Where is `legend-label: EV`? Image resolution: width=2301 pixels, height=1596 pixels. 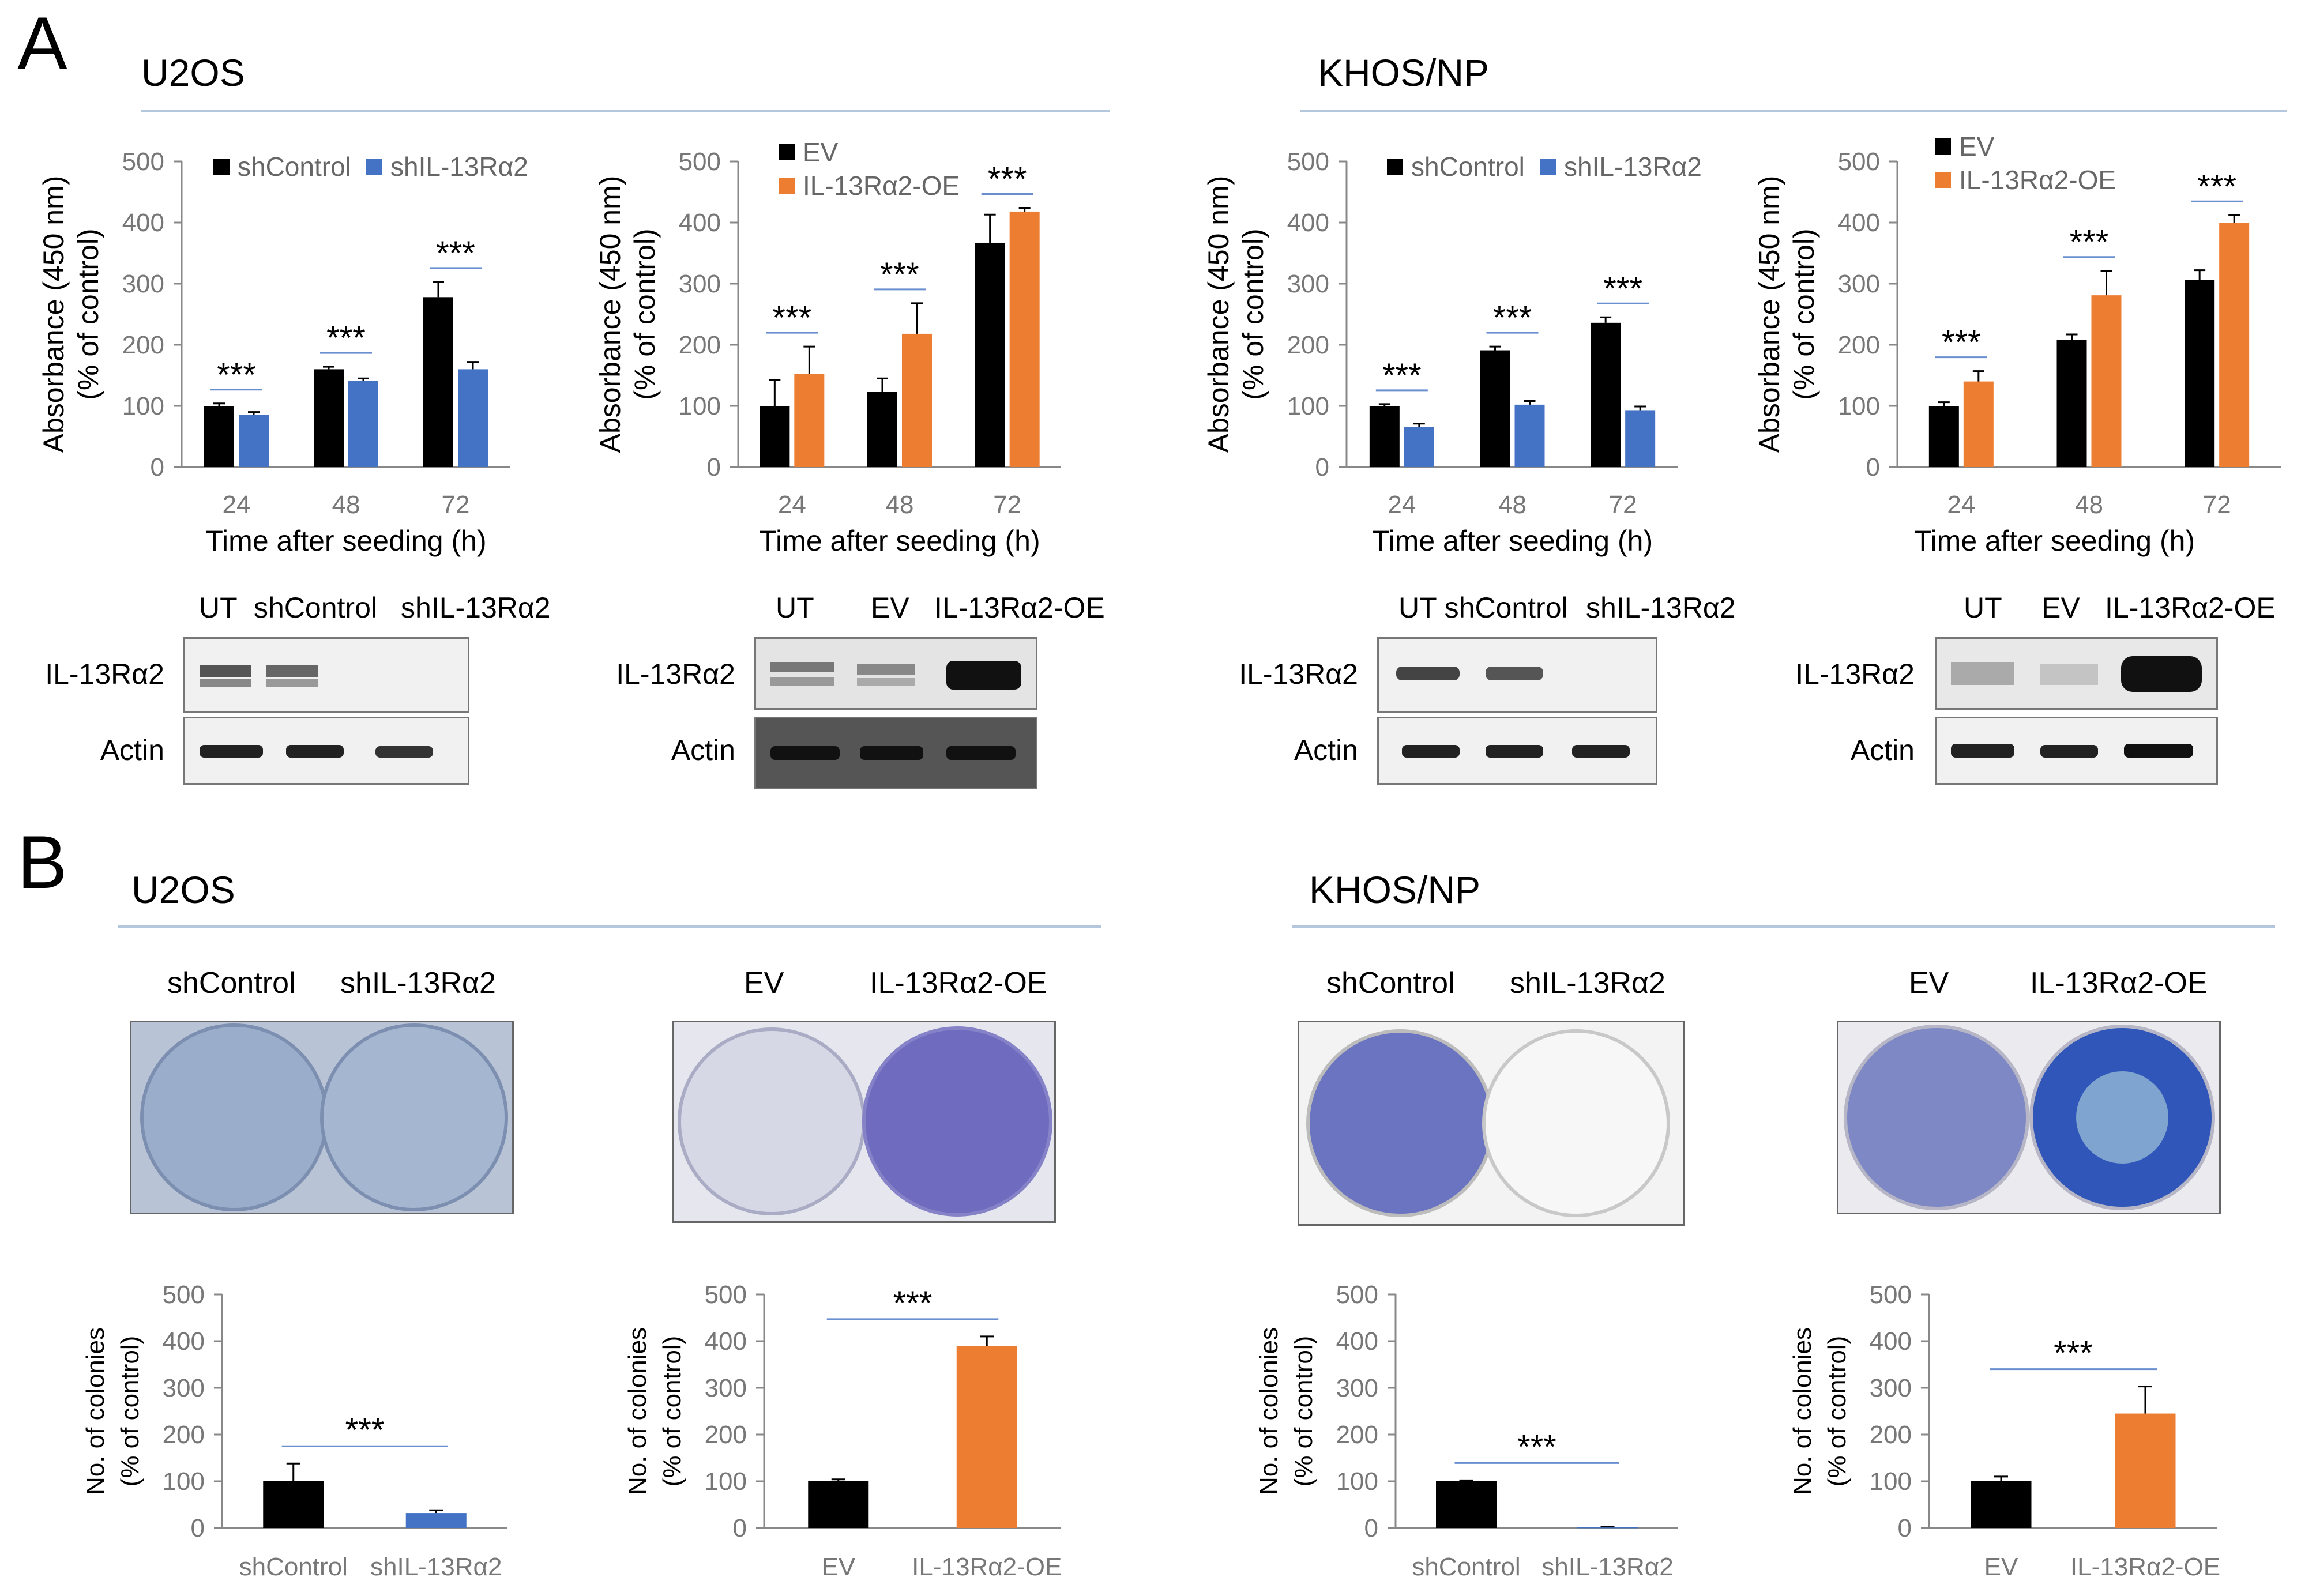 legend-label: EV is located at coordinates (821, 152).